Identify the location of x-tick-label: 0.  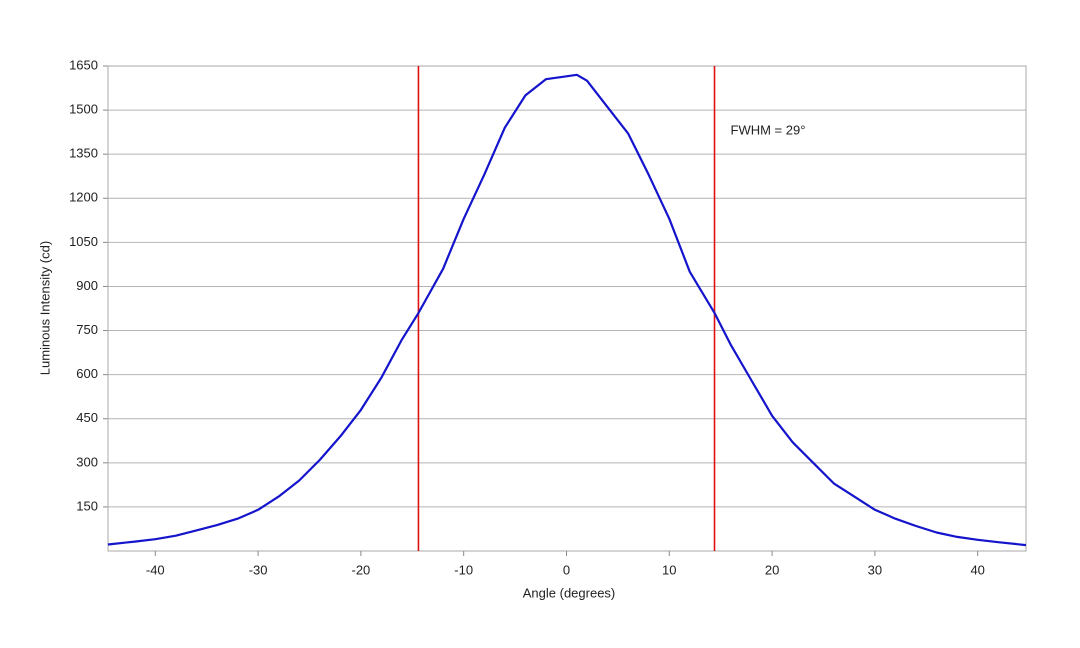
(566, 569).